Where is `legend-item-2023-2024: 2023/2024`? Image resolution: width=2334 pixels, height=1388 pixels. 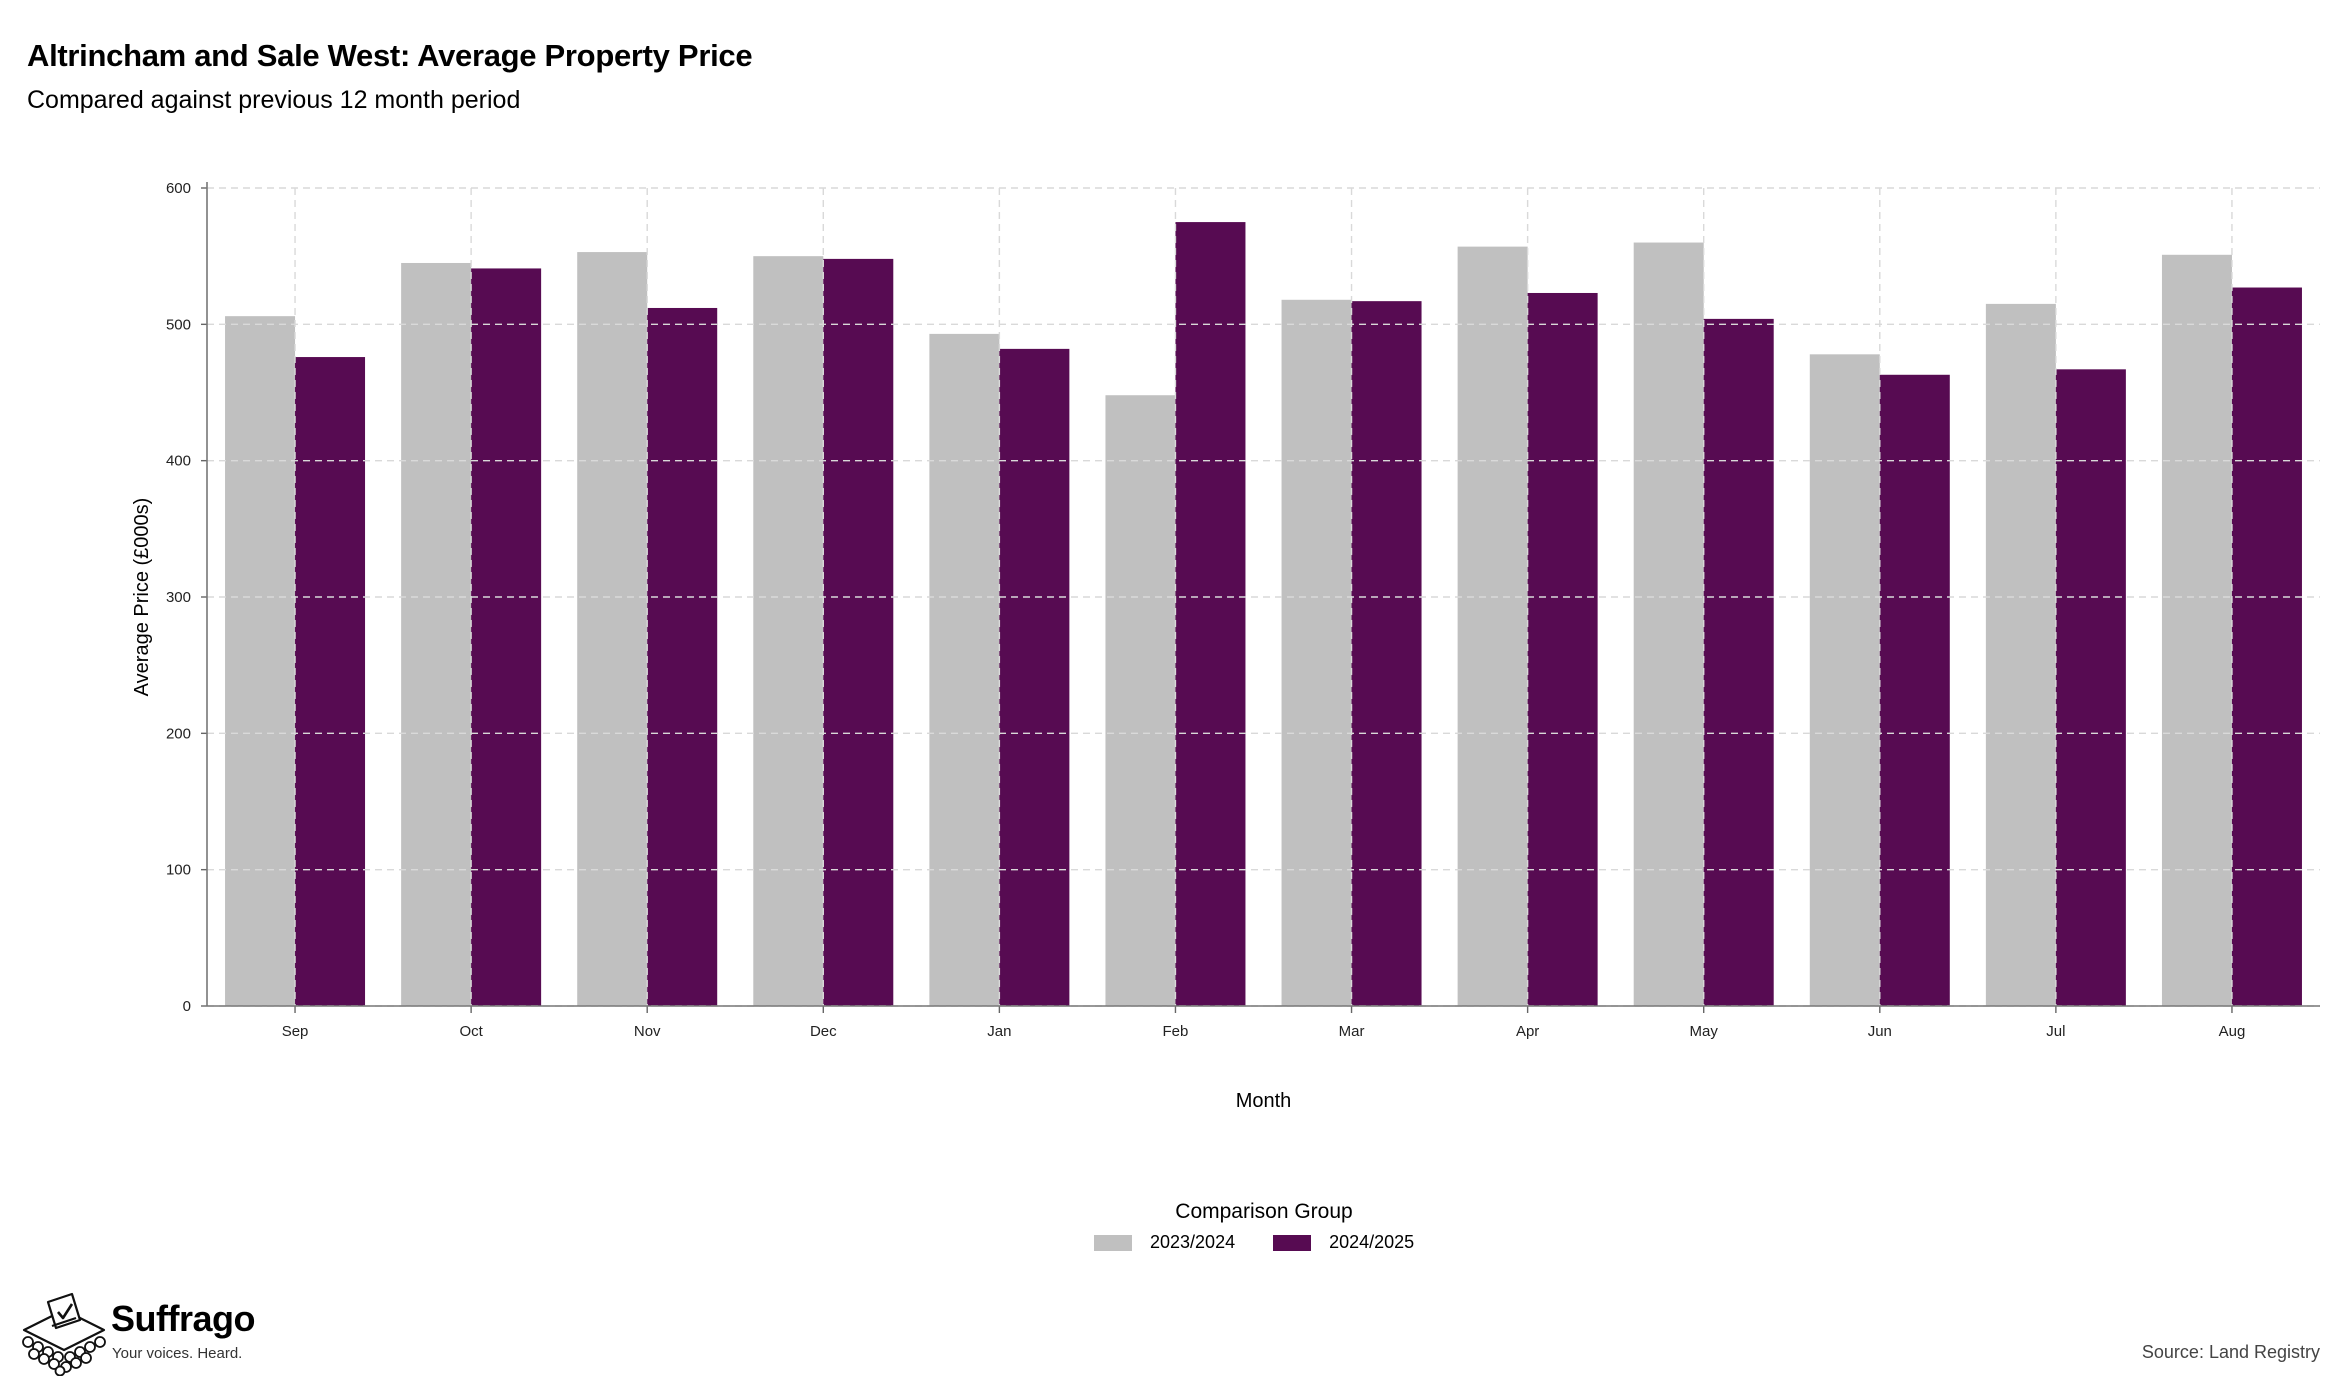
legend-item-2023-2024: 2023/2024 is located at coordinates (1164, 1242).